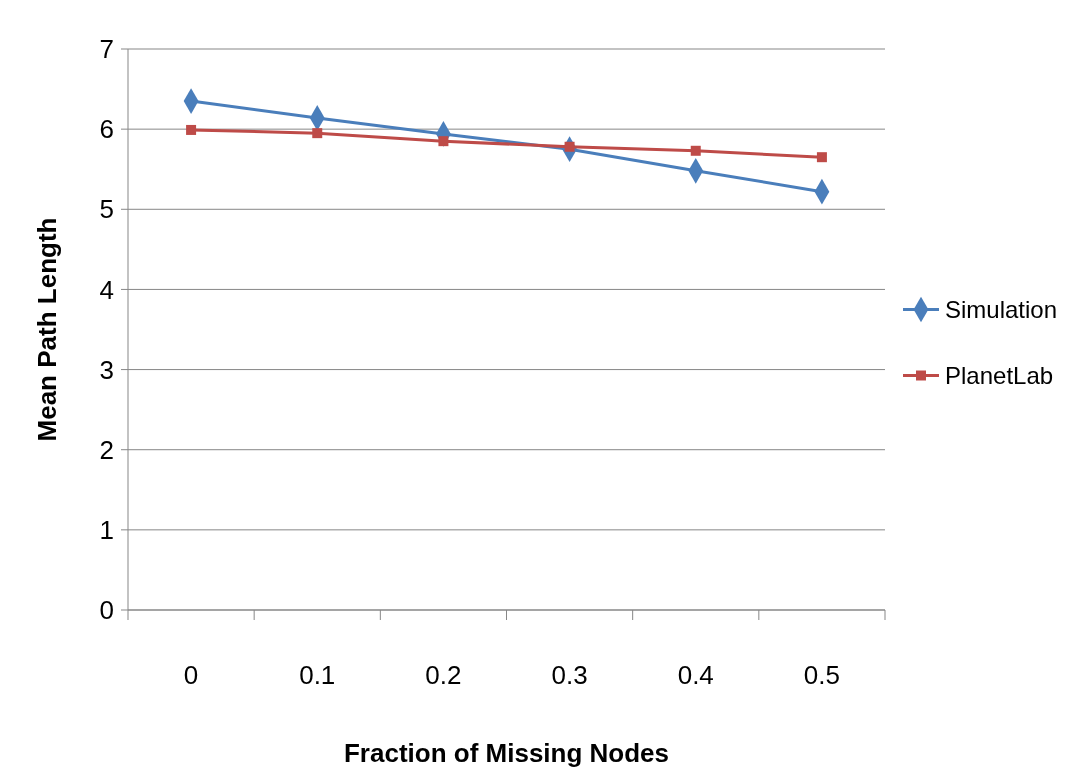 This screenshot has width=1077, height=780. What do you see at coordinates (821, 675) in the screenshot?
I see `x-tick-label: 0.5` at bounding box center [821, 675].